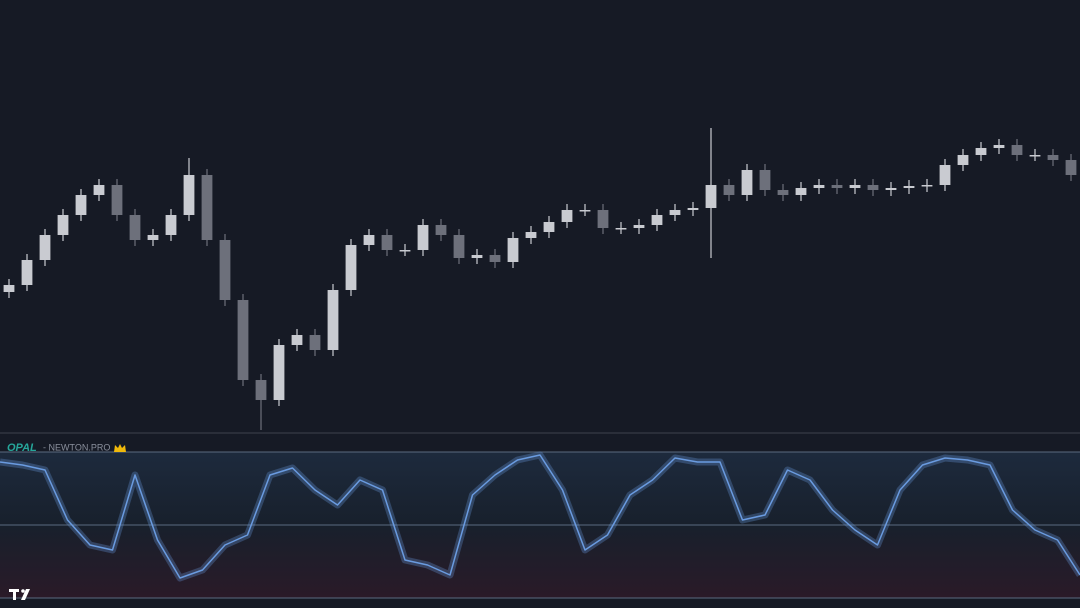 This screenshot has width=1080, height=608. What do you see at coordinates (22, 448) in the screenshot?
I see `indicator-name: OPAL` at bounding box center [22, 448].